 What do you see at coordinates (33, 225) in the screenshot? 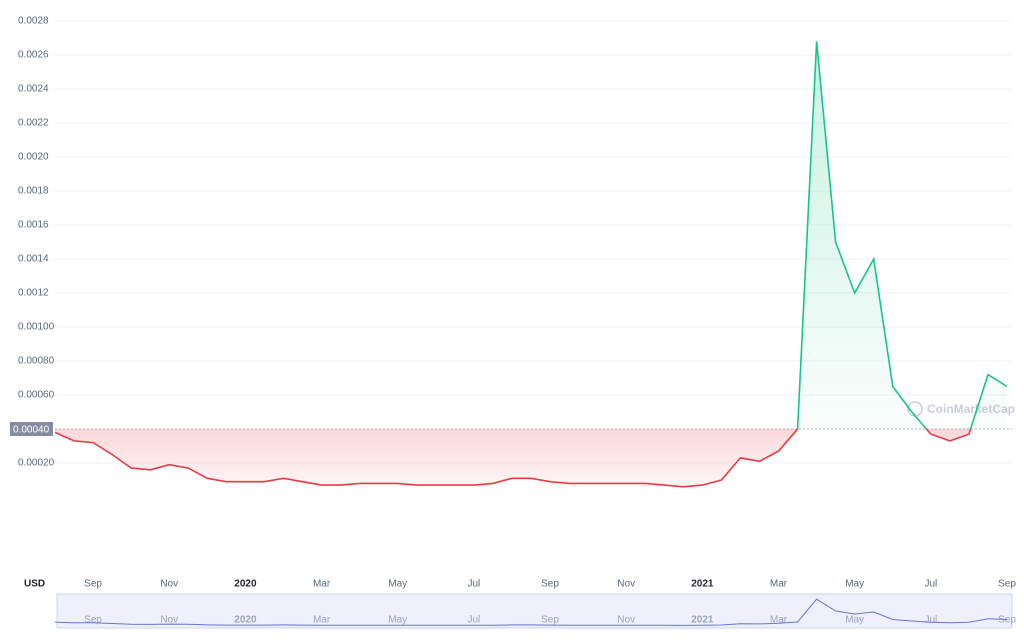
I see `y-tick-label: 0.0016` at bounding box center [33, 225].